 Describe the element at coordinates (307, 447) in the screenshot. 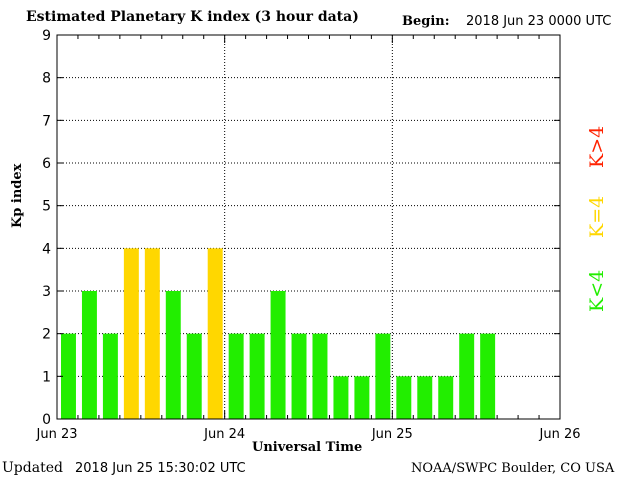

I see `x-axis-label: Universal Time` at that location.